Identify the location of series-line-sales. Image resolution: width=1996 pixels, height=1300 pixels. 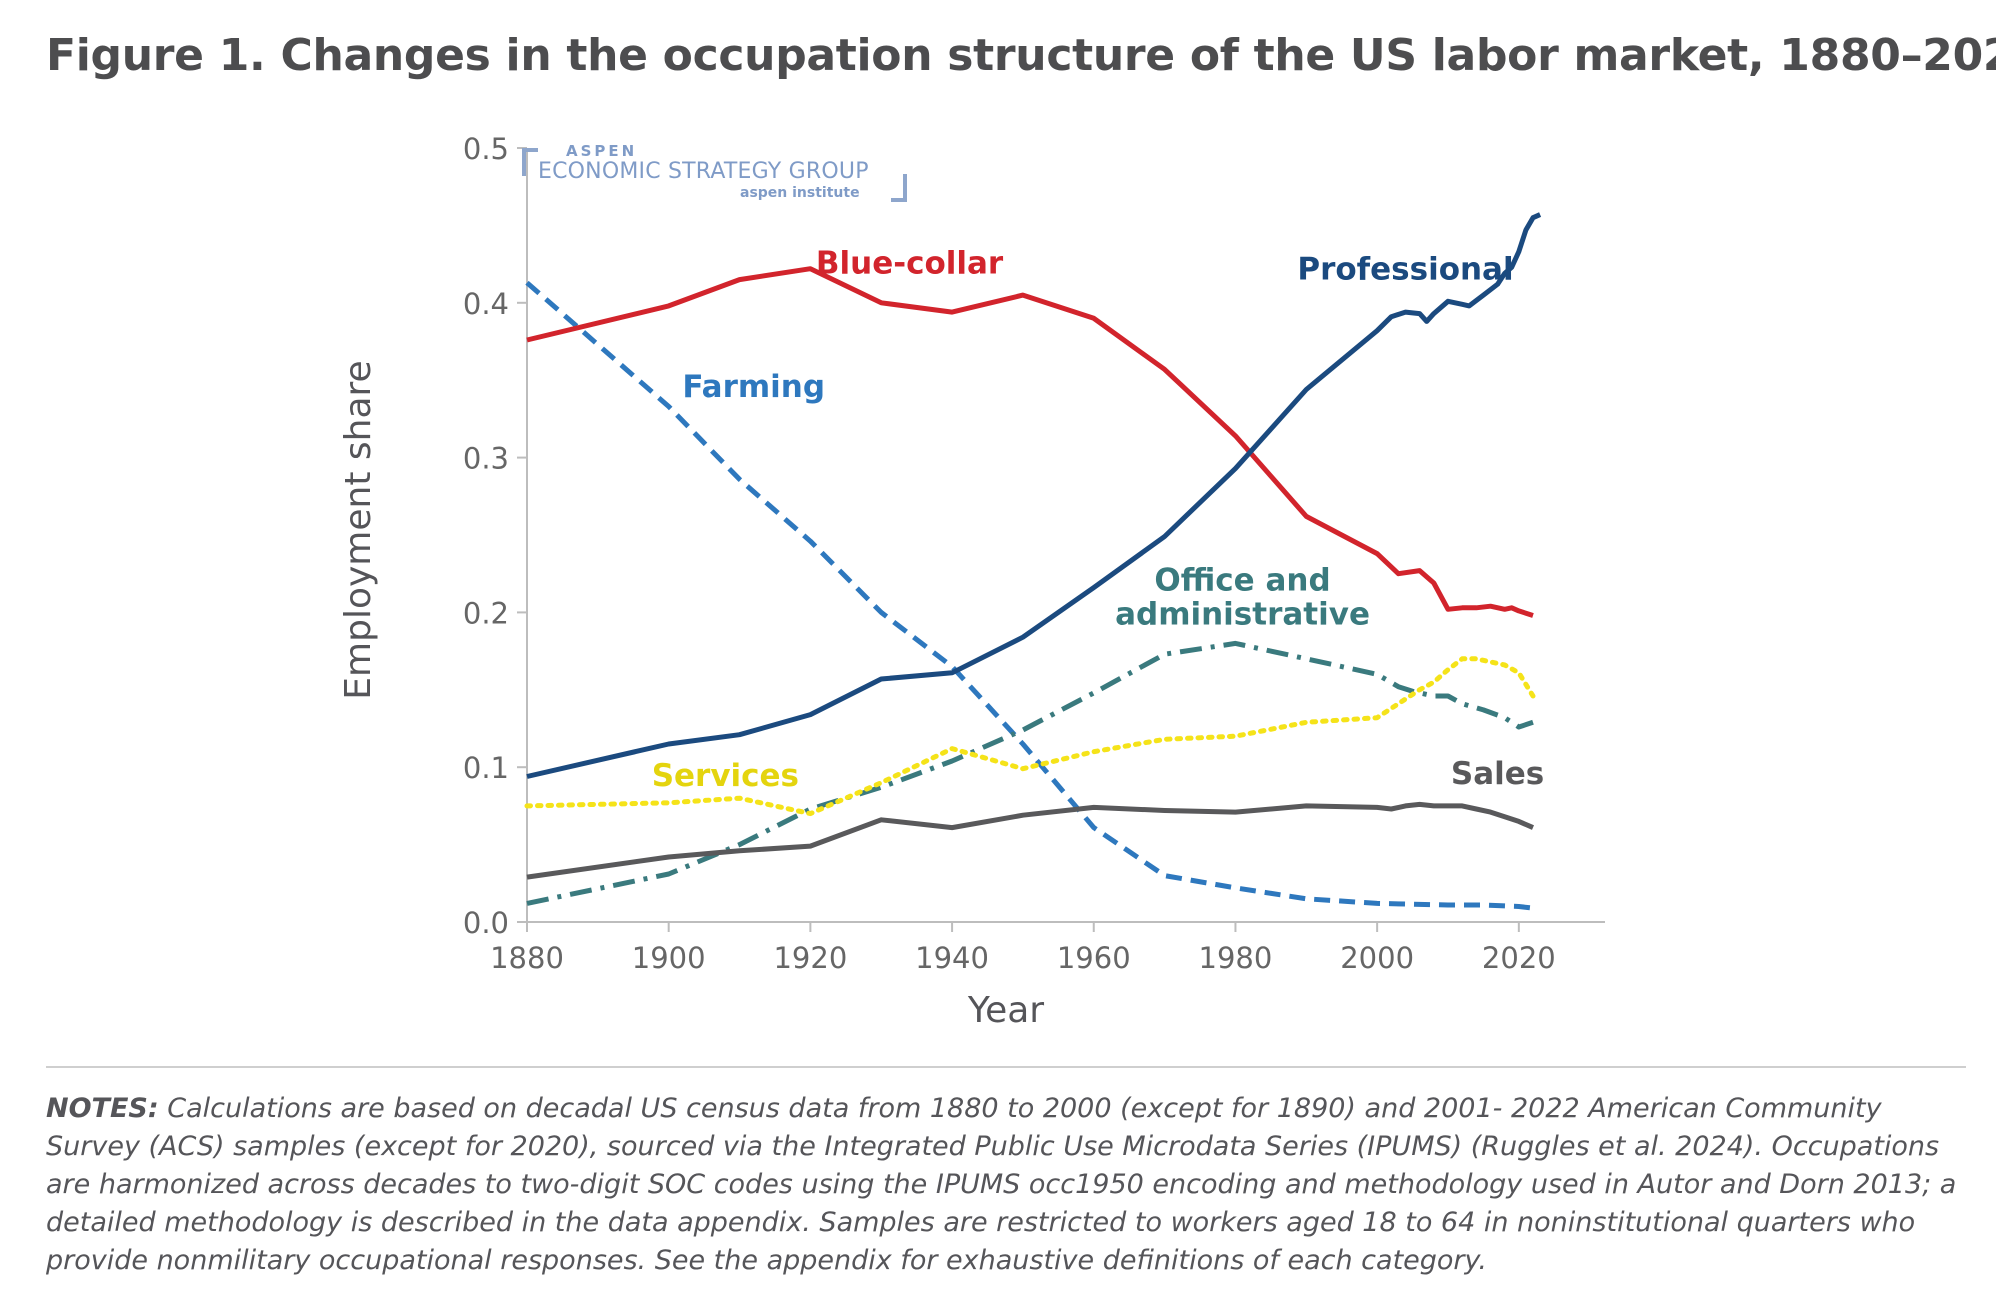
(1030, 840).